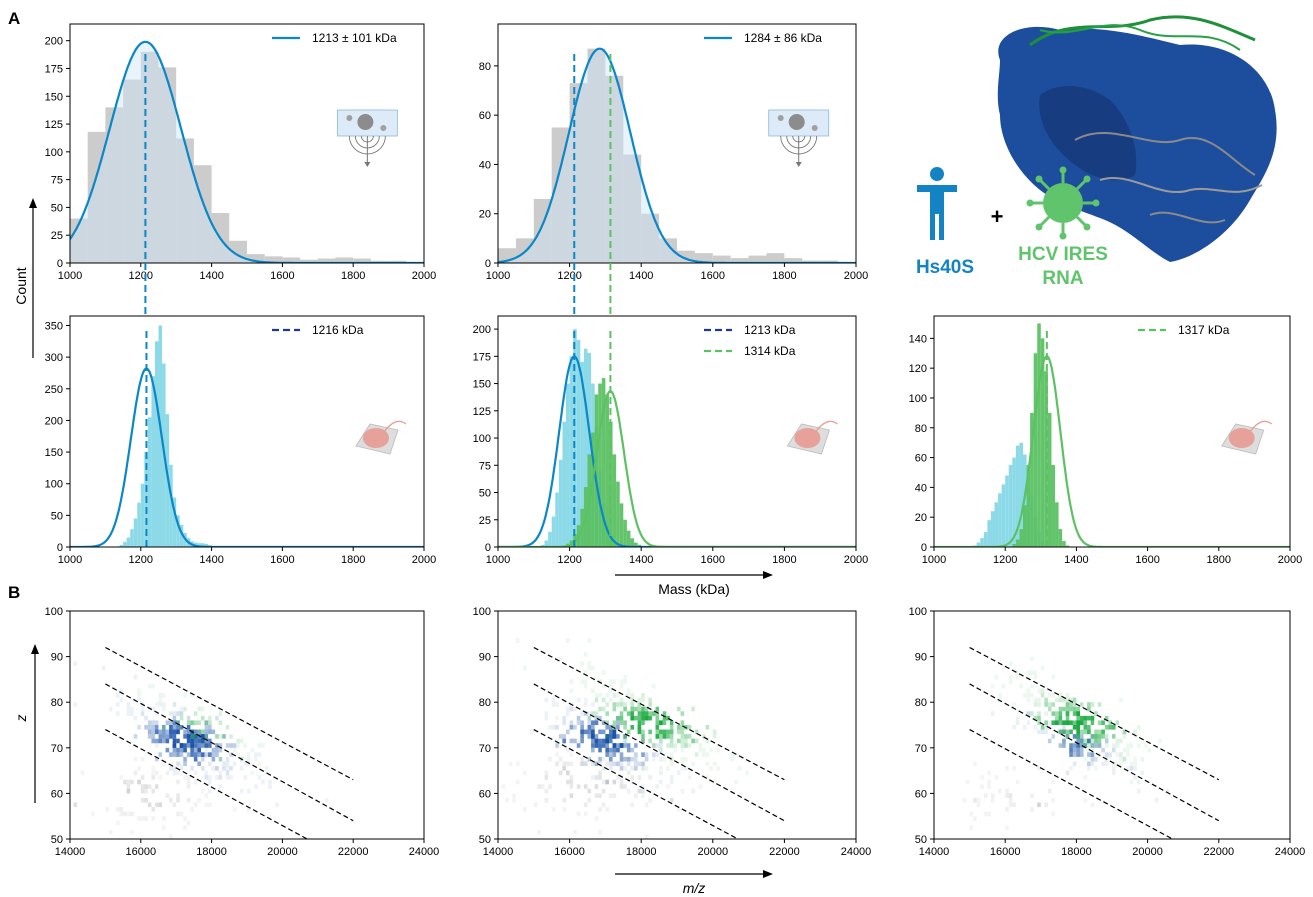 This screenshot has width=1313, height=897. What do you see at coordinates (57, 658) in the screenshot?
I see `y-tick-label: 90` at bounding box center [57, 658].